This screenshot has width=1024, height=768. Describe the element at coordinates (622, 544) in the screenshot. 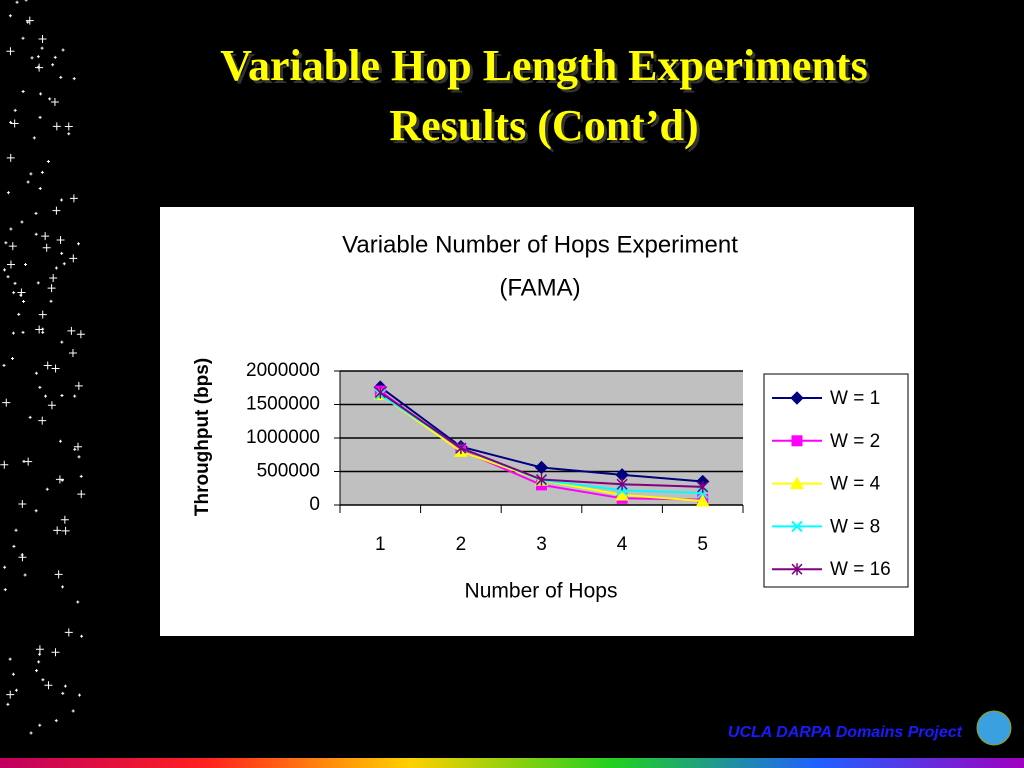

I see `x-tick-label: 4` at that location.